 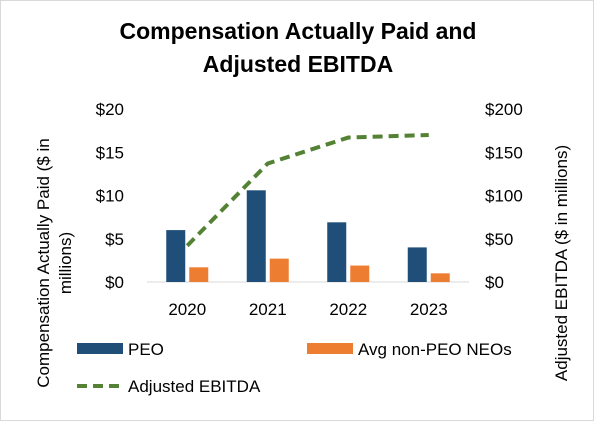 What do you see at coordinates (499, 239) in the screenshot?
I see `right-tick-label: $50` at bounding box center [499, 239].